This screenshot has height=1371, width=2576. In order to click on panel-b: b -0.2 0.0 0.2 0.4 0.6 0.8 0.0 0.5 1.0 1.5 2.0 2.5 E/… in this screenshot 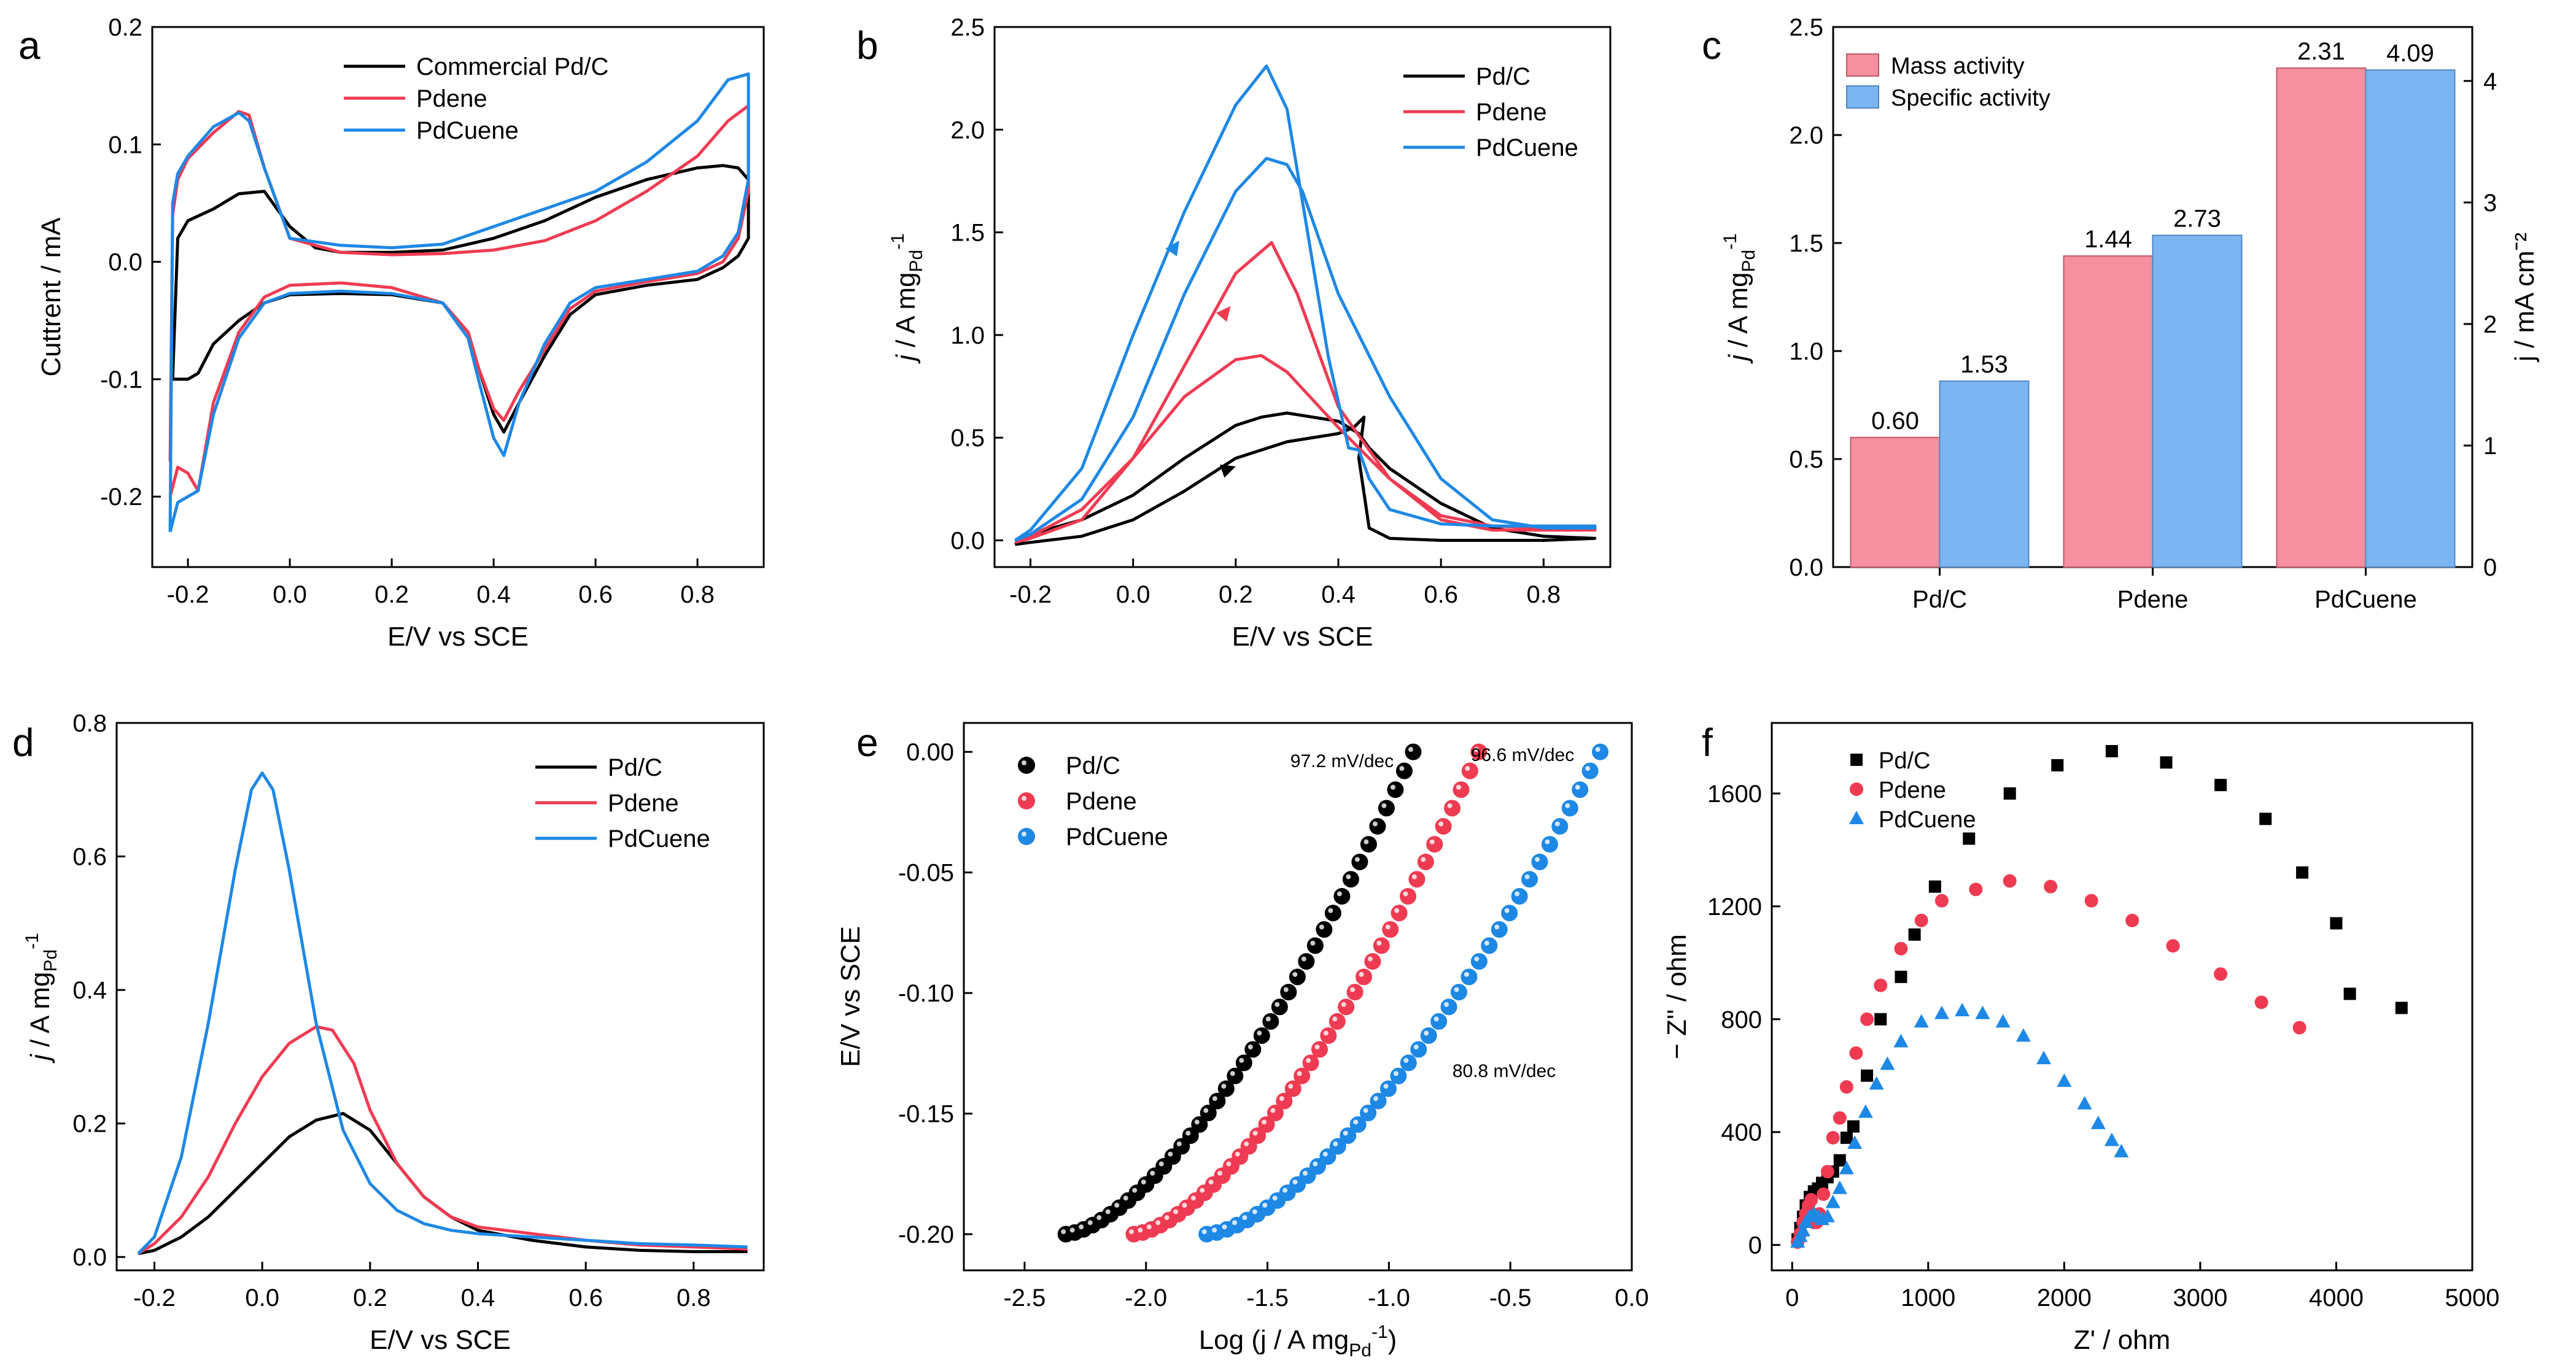, I will do `click(1234, 333)`.